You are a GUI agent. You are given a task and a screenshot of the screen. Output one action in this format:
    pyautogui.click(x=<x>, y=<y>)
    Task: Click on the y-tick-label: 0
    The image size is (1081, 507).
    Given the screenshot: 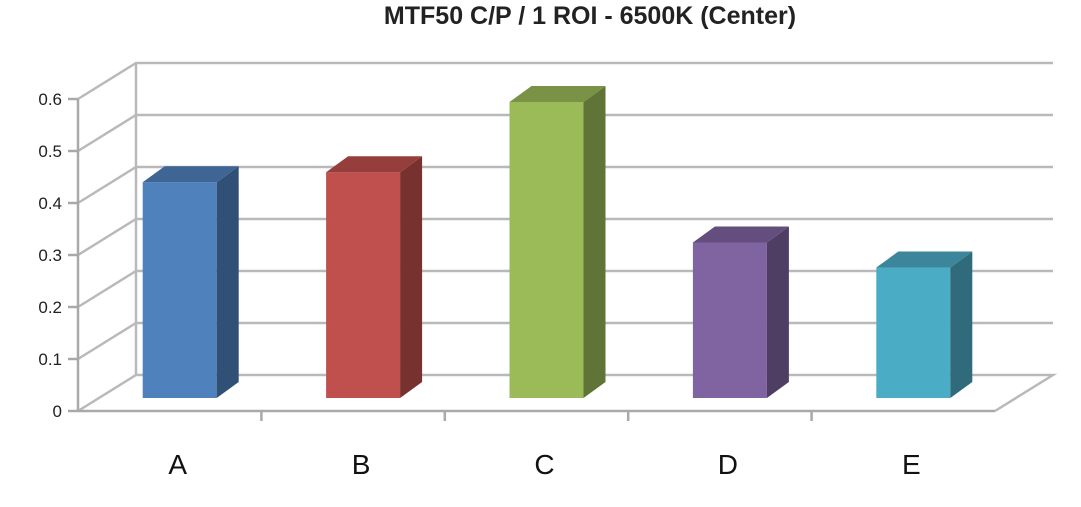 What is the action you would take?
    pyautogui.click(x=57, y=411)
    